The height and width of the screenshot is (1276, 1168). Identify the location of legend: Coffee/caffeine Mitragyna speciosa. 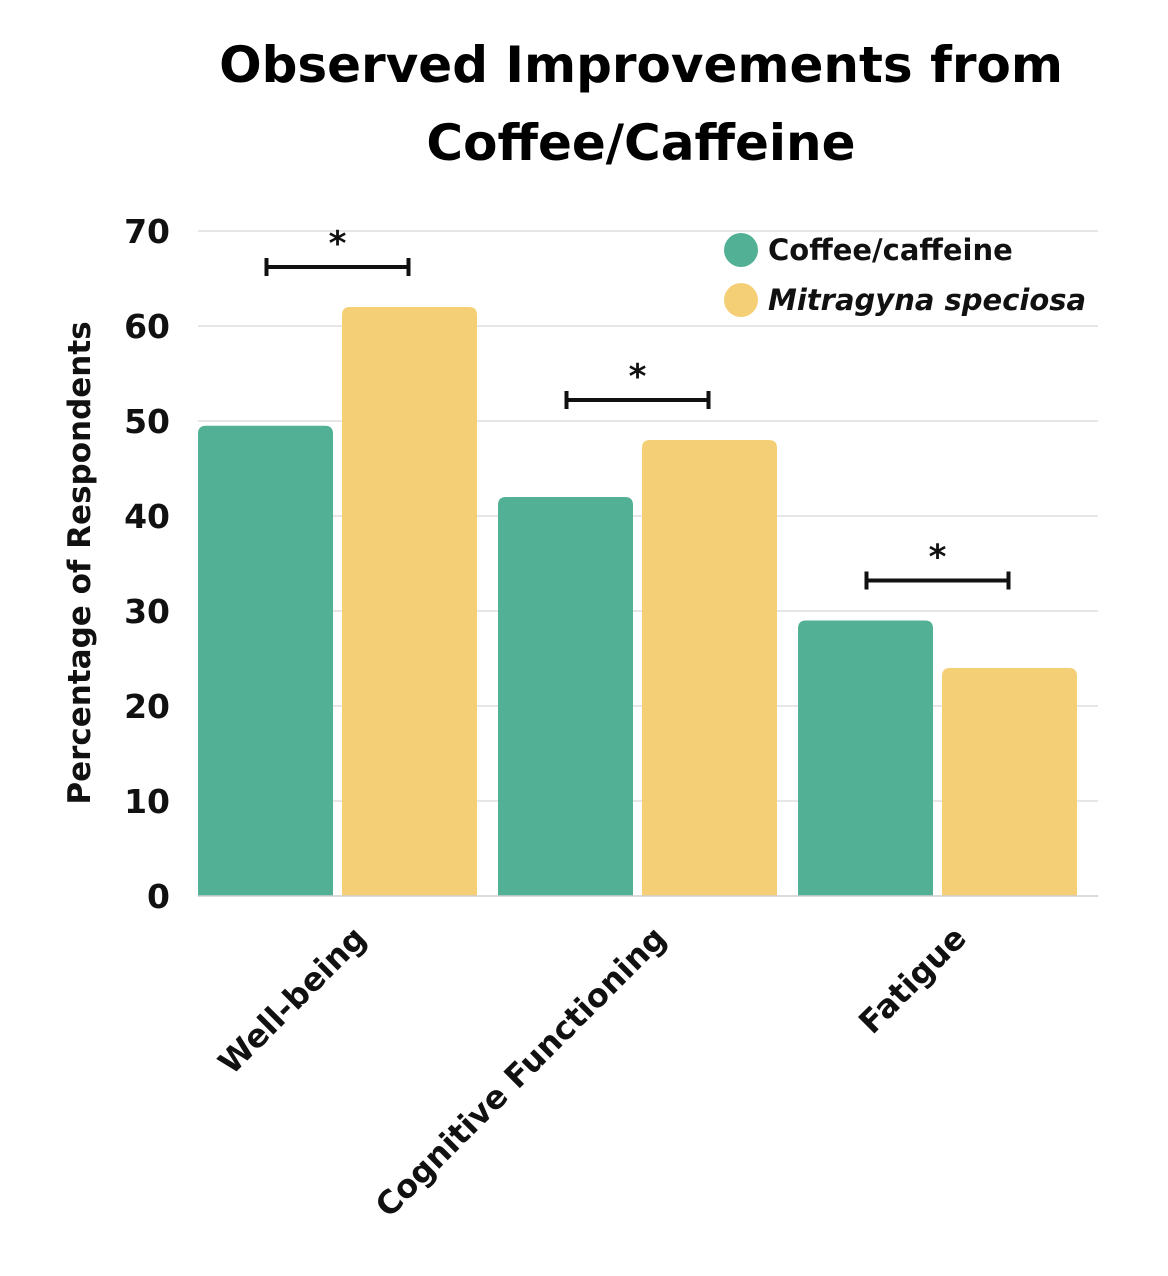
(905, 275).